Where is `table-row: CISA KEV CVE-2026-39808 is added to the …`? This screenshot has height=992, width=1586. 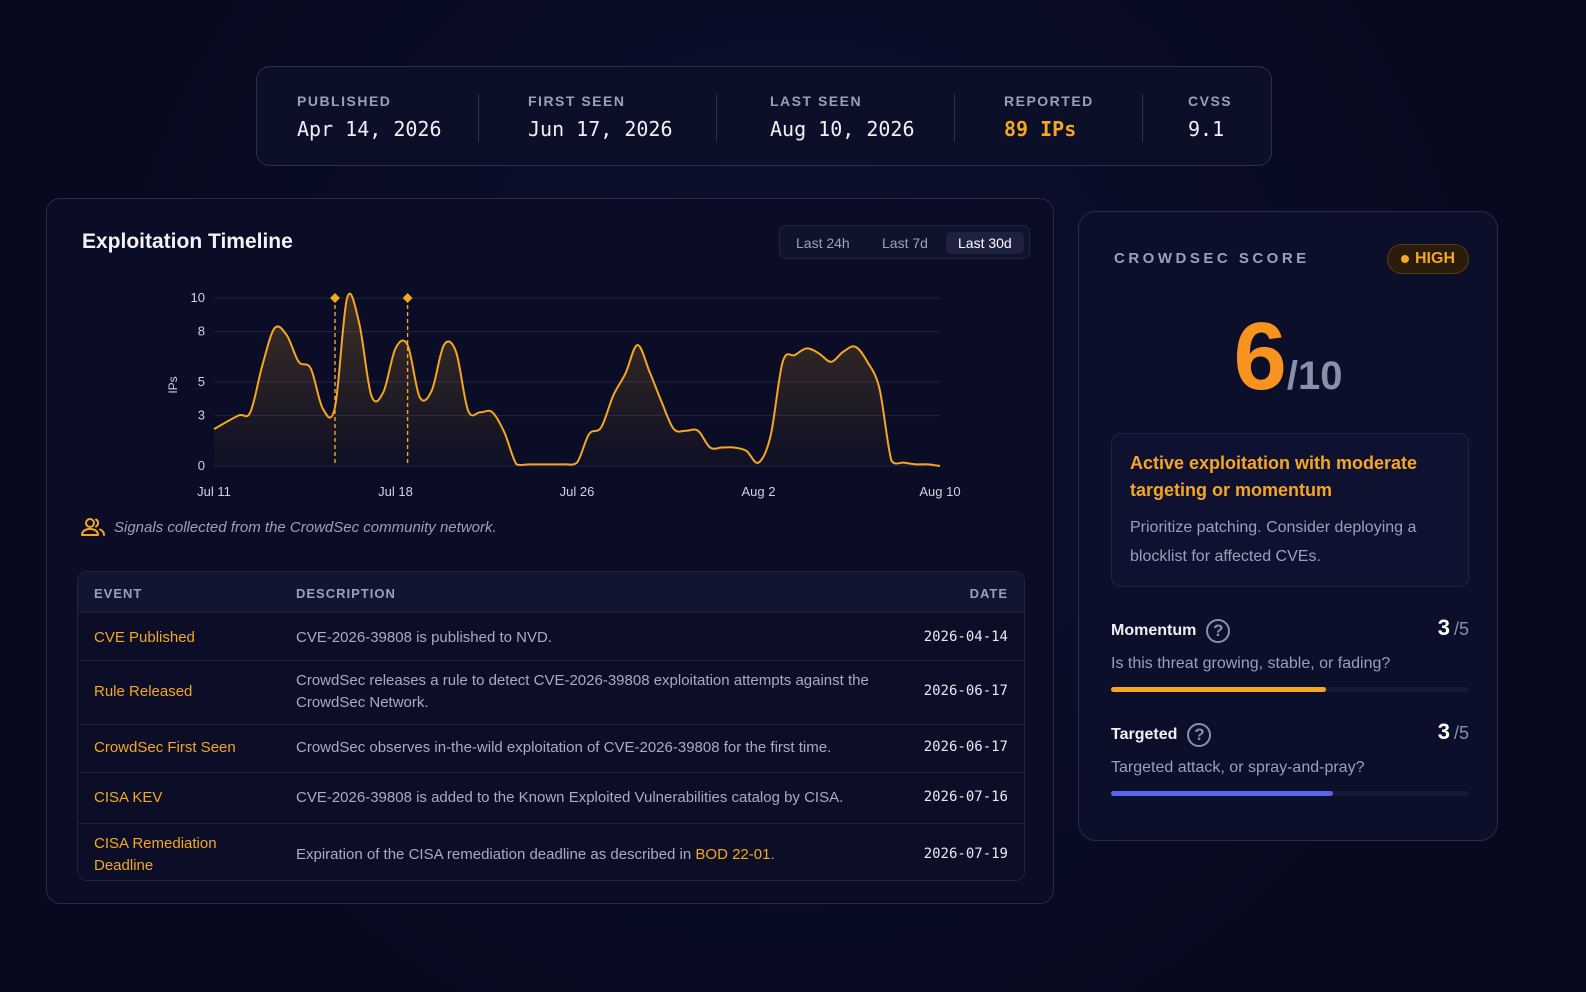 table-row: CISA KEV CVE-2026-39808 is added to the … is located at coordinates (551, 797).